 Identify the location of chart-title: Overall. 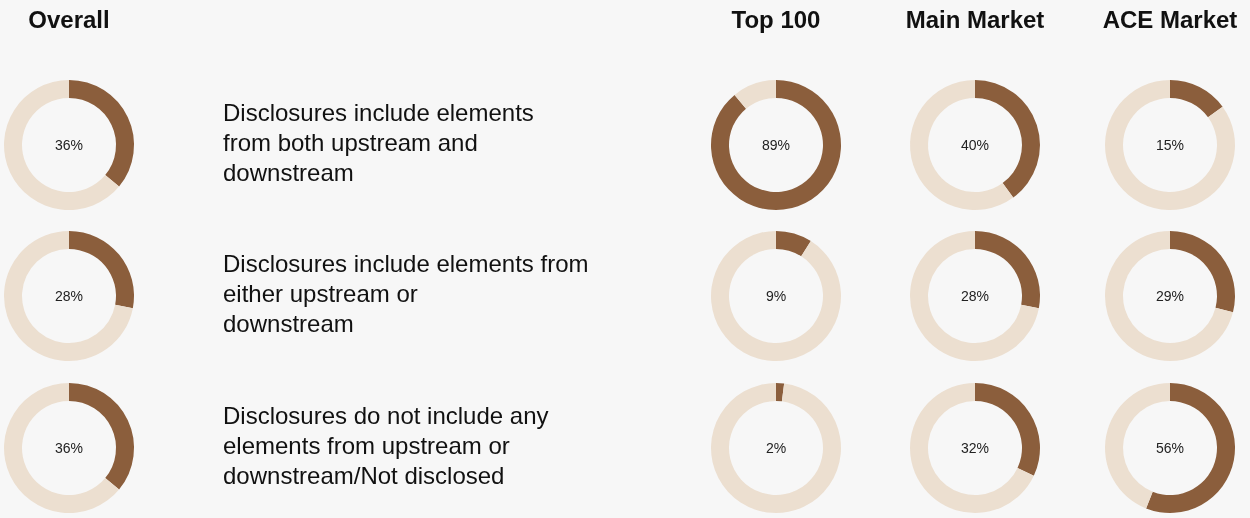
(69, 19).